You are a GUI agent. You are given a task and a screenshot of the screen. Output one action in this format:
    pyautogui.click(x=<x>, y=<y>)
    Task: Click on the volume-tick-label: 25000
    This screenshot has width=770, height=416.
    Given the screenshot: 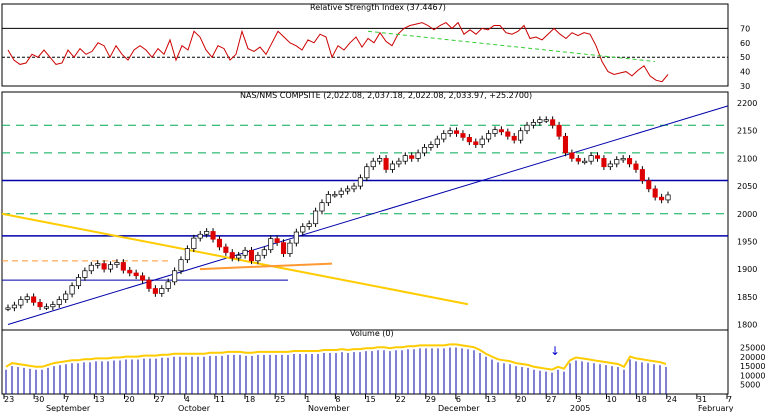 What is the action you would take?
    pyautogui.click(x=752, y=347)
    